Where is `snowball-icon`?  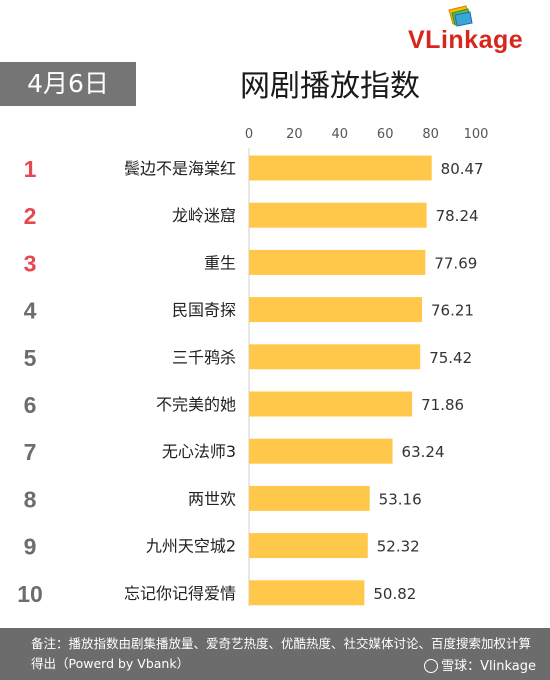 snowball-icon is located at coordinates (431, 666).